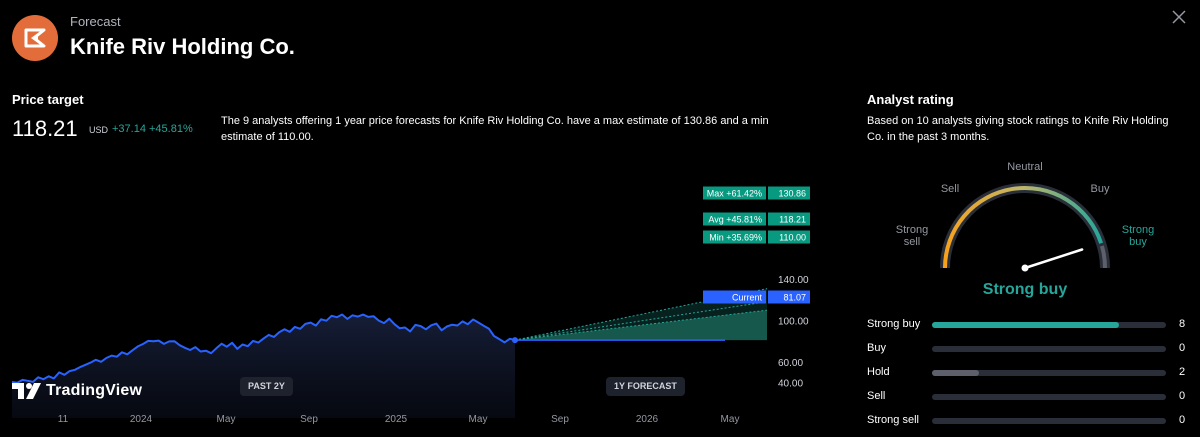 The image size is (1200, 437). I want to click on rating-name: Hold, so click(878, 372).